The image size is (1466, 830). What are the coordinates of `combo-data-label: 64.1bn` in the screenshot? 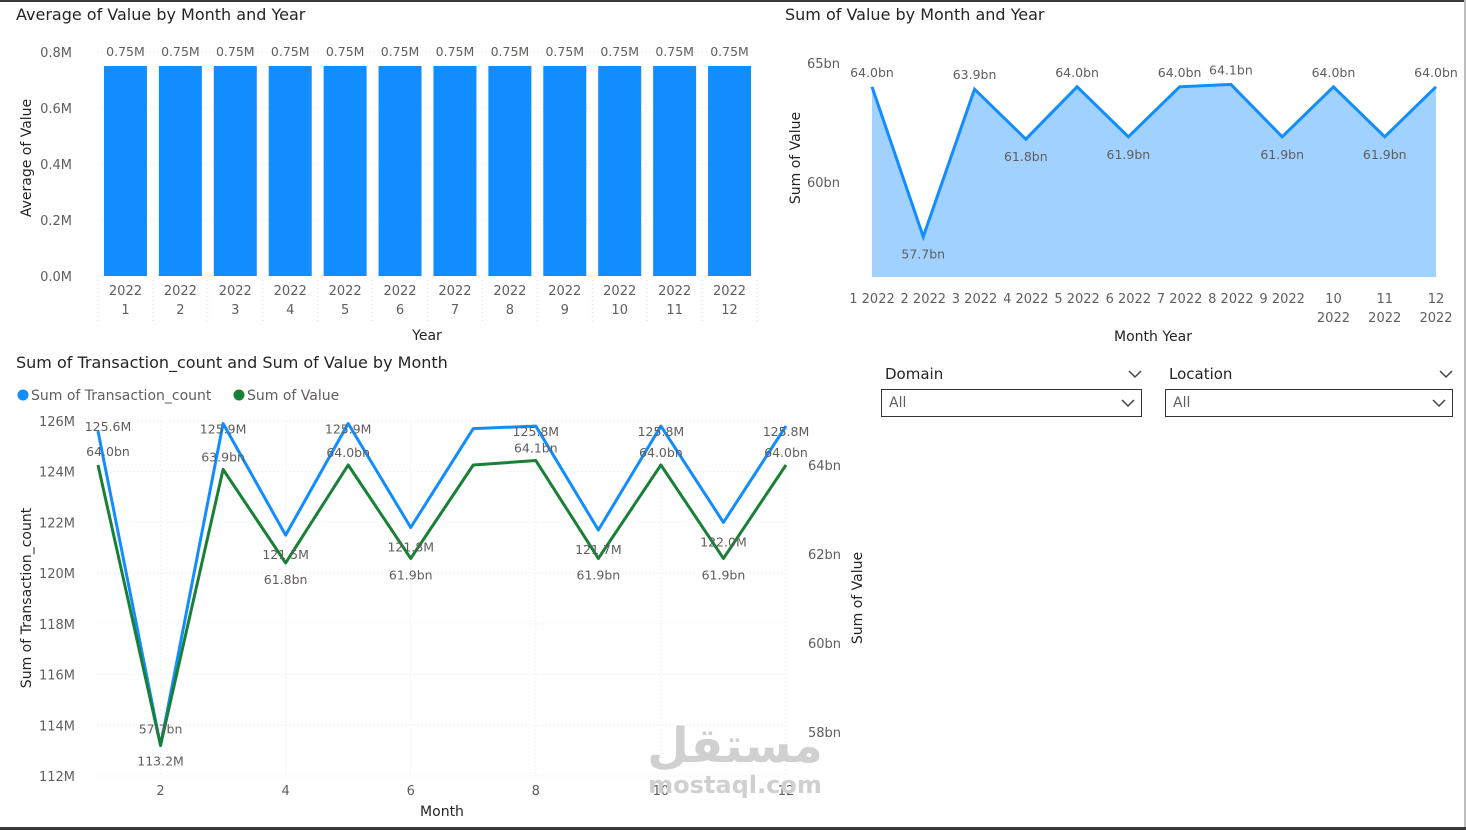 It's located at (536, 448).